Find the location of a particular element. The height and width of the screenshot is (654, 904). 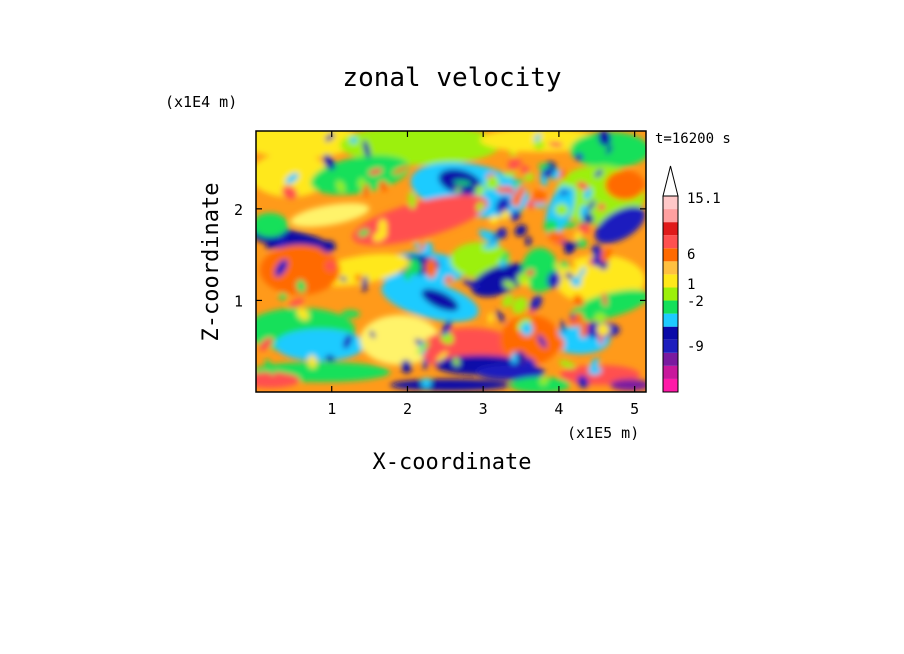

colorbar-top-arrow is located at coordinates (670, 181).